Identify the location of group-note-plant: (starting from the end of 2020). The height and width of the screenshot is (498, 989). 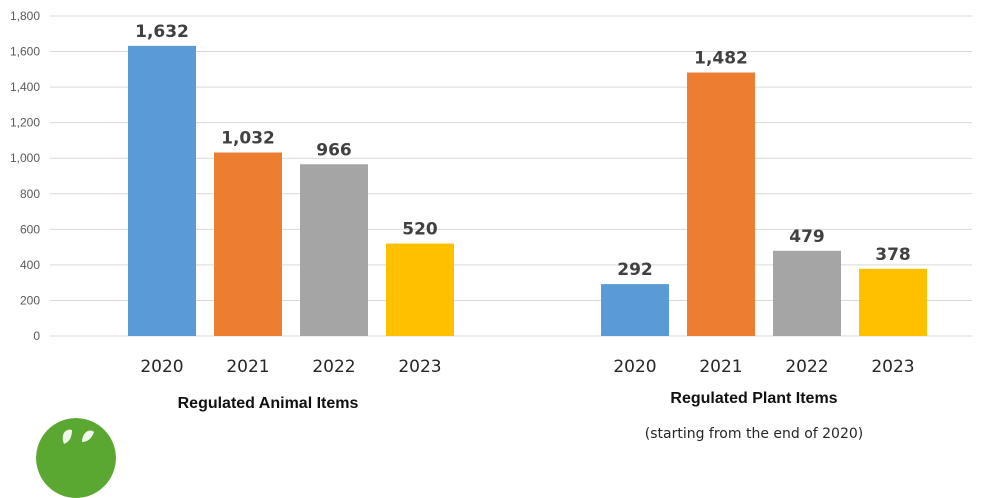
(754, 434).